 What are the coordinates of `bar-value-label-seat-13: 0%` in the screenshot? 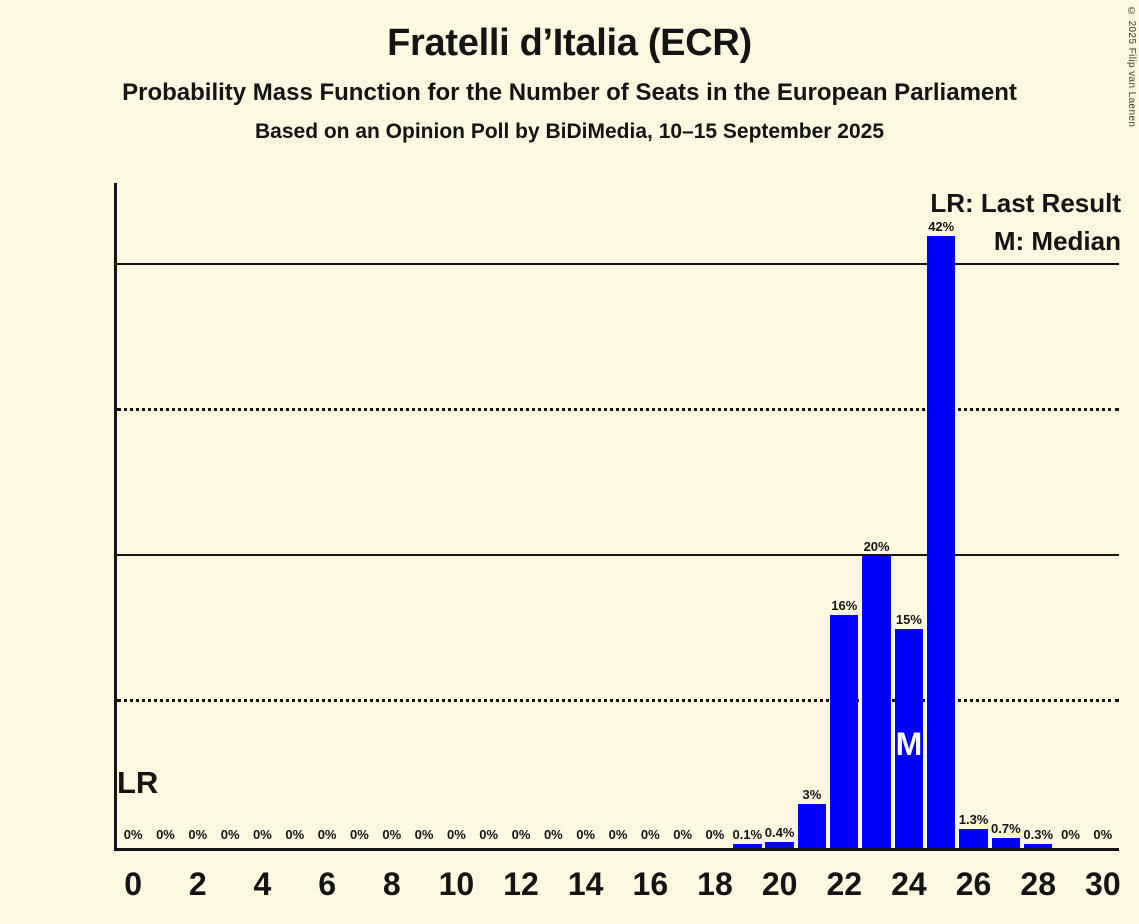 It's located at (553, 834).